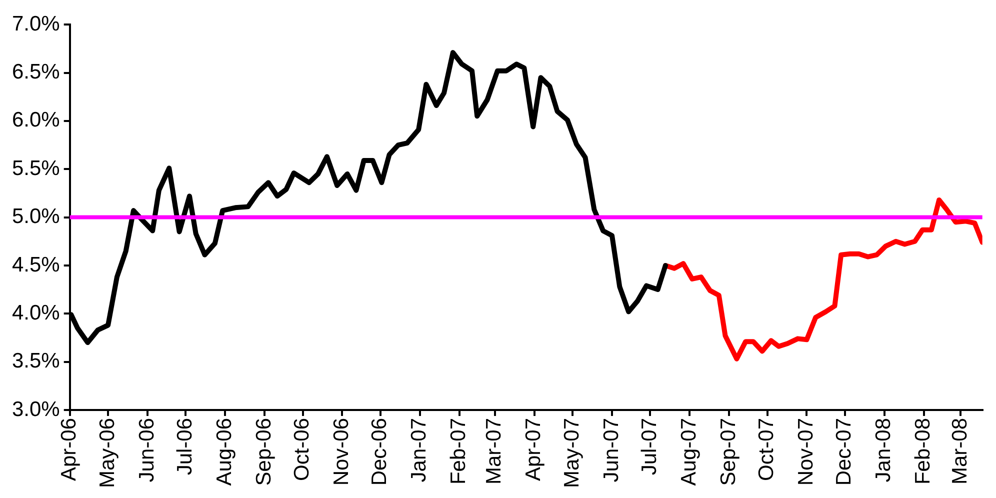 The height and width of the screenshot is (498, 996). Describe the element at coordinates (923, 451) in the screenshot. I see `x-tick-label: Feb-08` at that location.